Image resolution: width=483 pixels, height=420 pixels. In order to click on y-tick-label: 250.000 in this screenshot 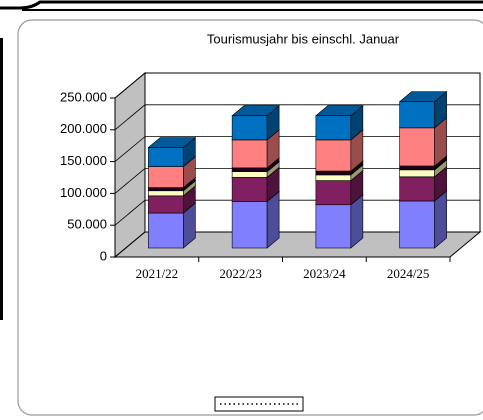, I will do `click(83, 96)`.